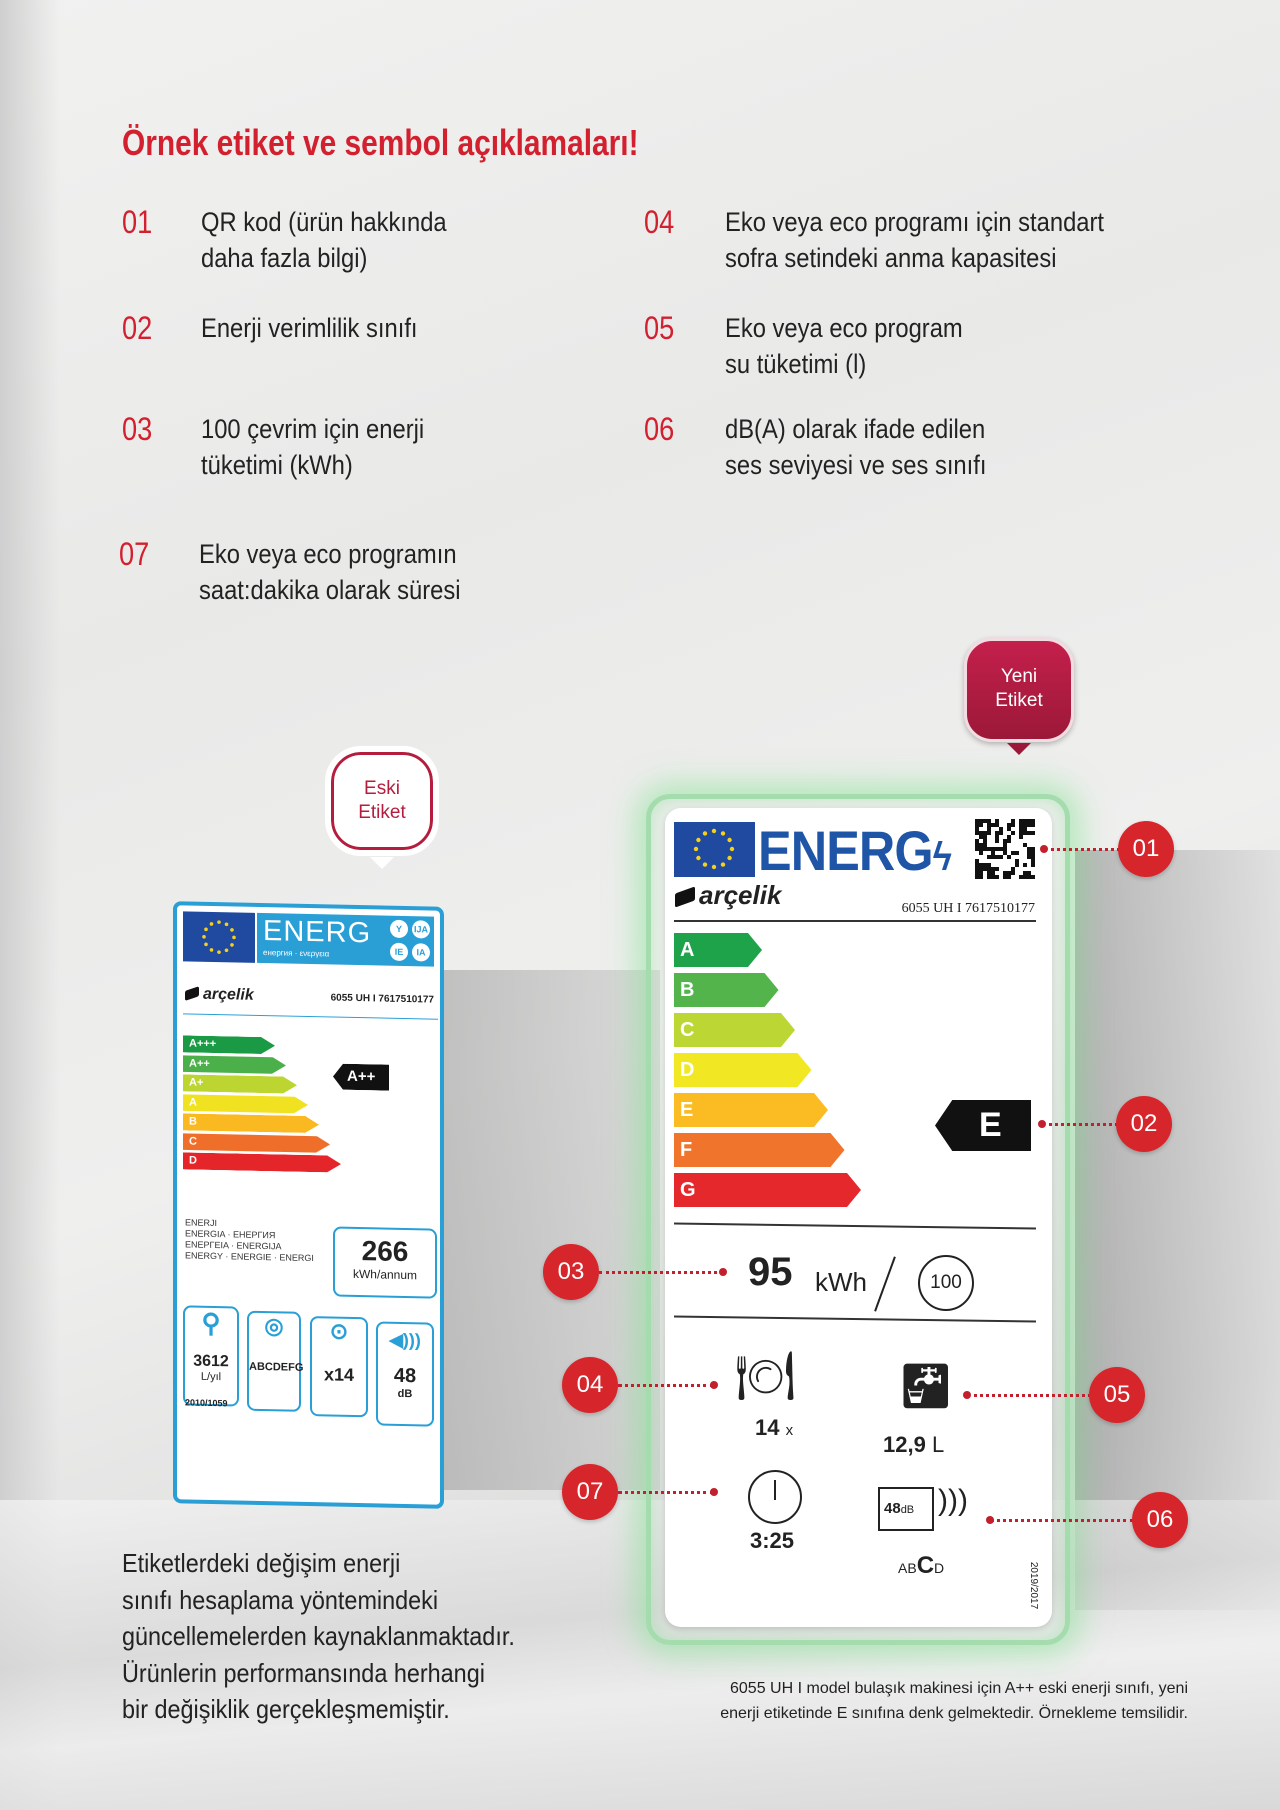 This screenshot has height=1810, width=1280. What do you see at coordinates (1034, 1585) in the screenshot?
I see `regulation-number: 2019/2017` at bounding box center [1034, 1585].